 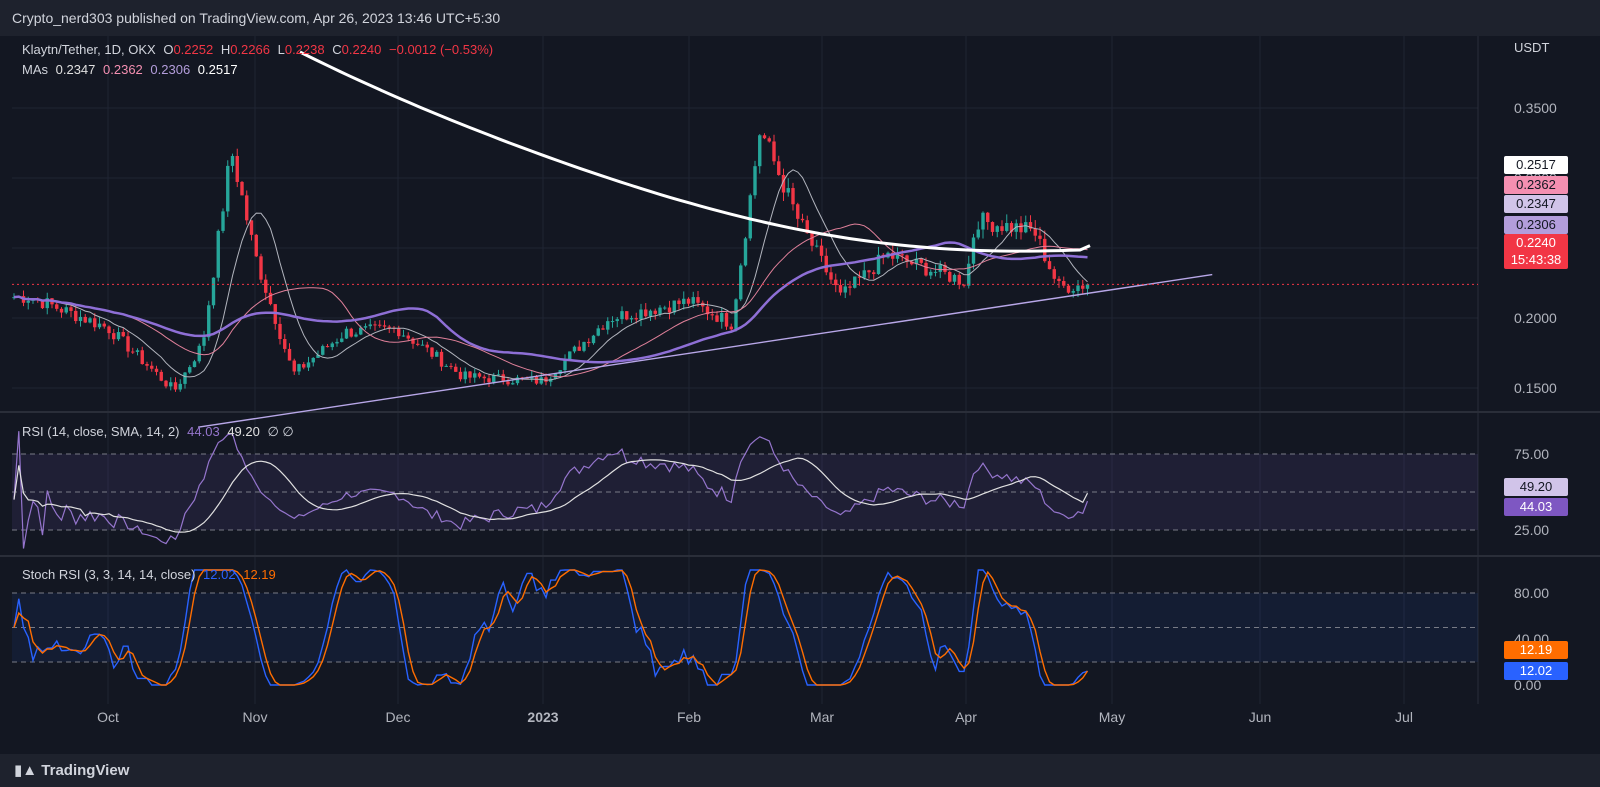 What do you see at coordinates (217, 69) in the screenshot?
I see `ma-value-4: 0.2517` at bounding box center [217, 69].